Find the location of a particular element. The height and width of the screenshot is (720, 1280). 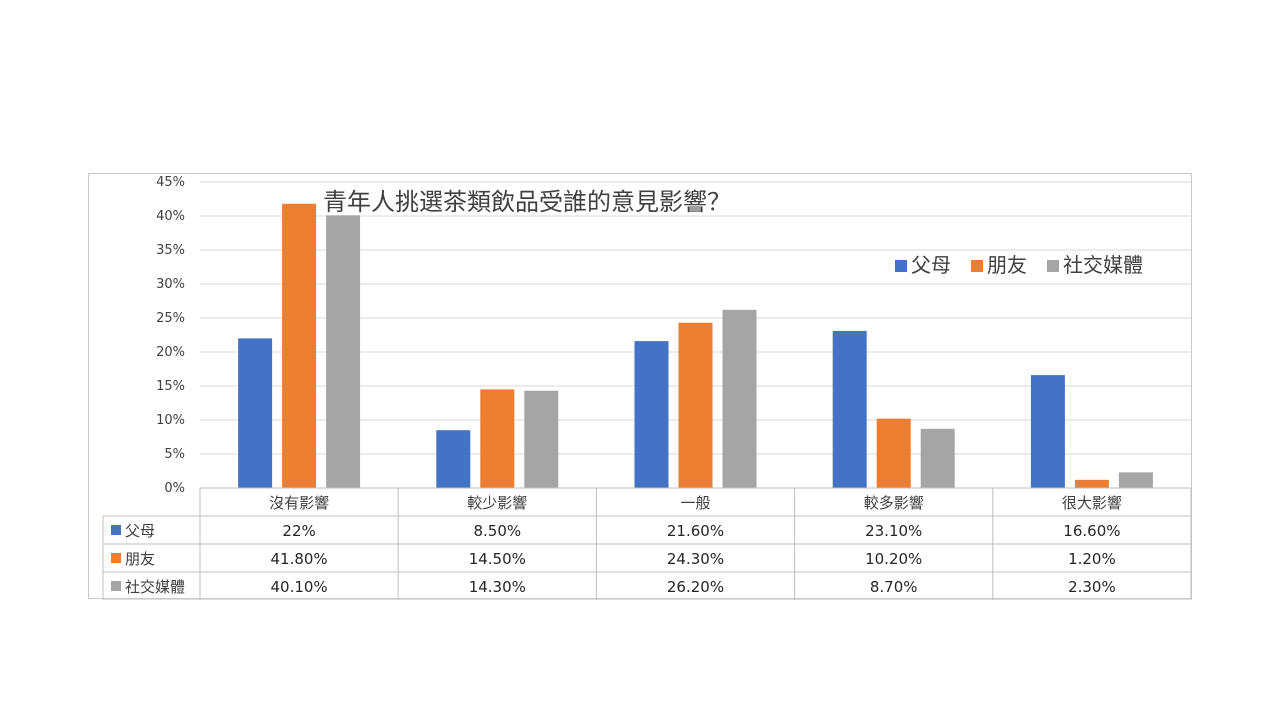

y-tick-label: 40% is located at coordinates (170, 216).